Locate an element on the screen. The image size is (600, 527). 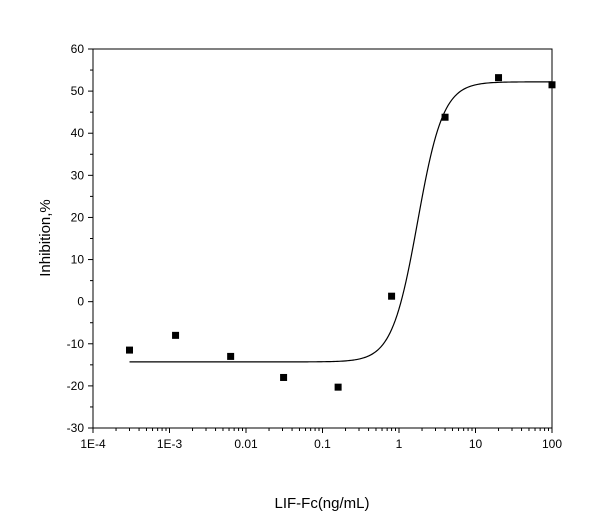
y-tick-label: 60 is located at coordinates (78, 49).